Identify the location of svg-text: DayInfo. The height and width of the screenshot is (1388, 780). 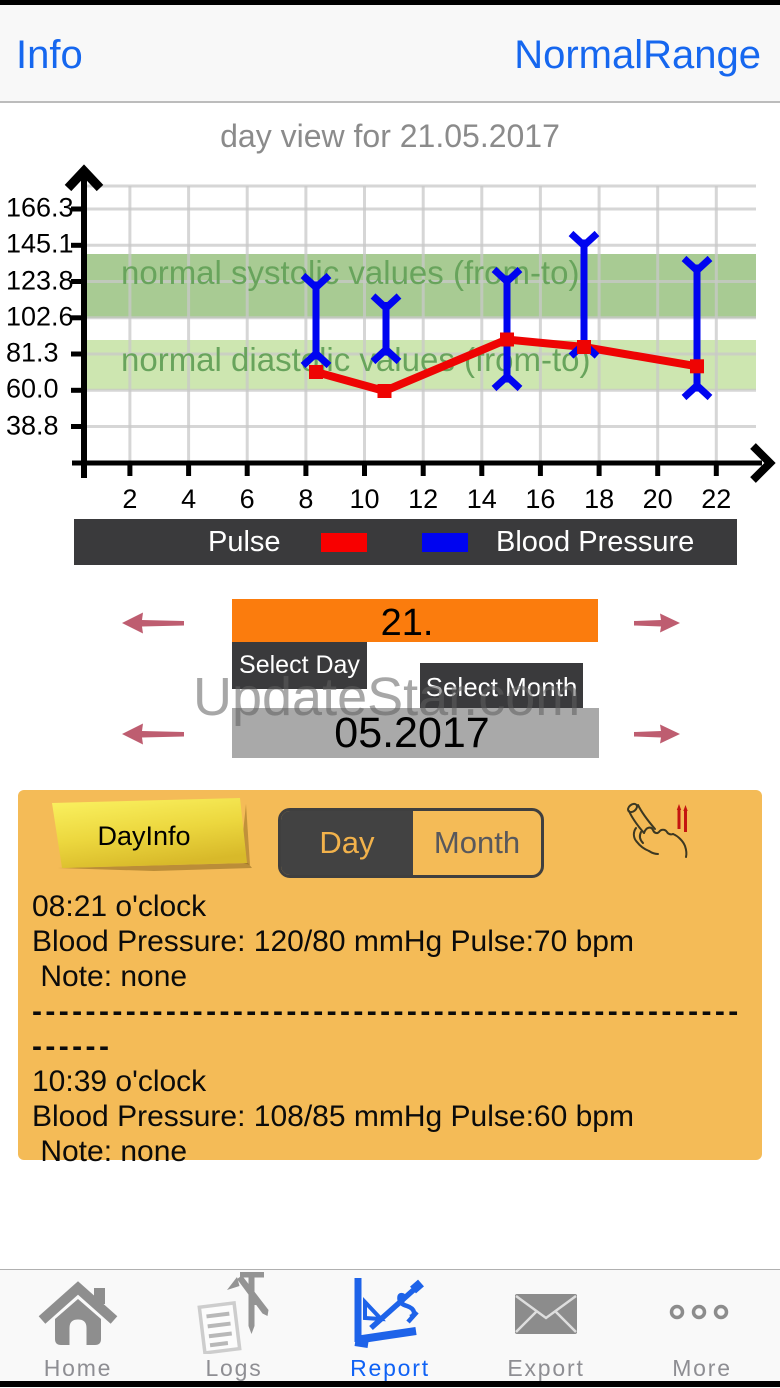
(143, 836).